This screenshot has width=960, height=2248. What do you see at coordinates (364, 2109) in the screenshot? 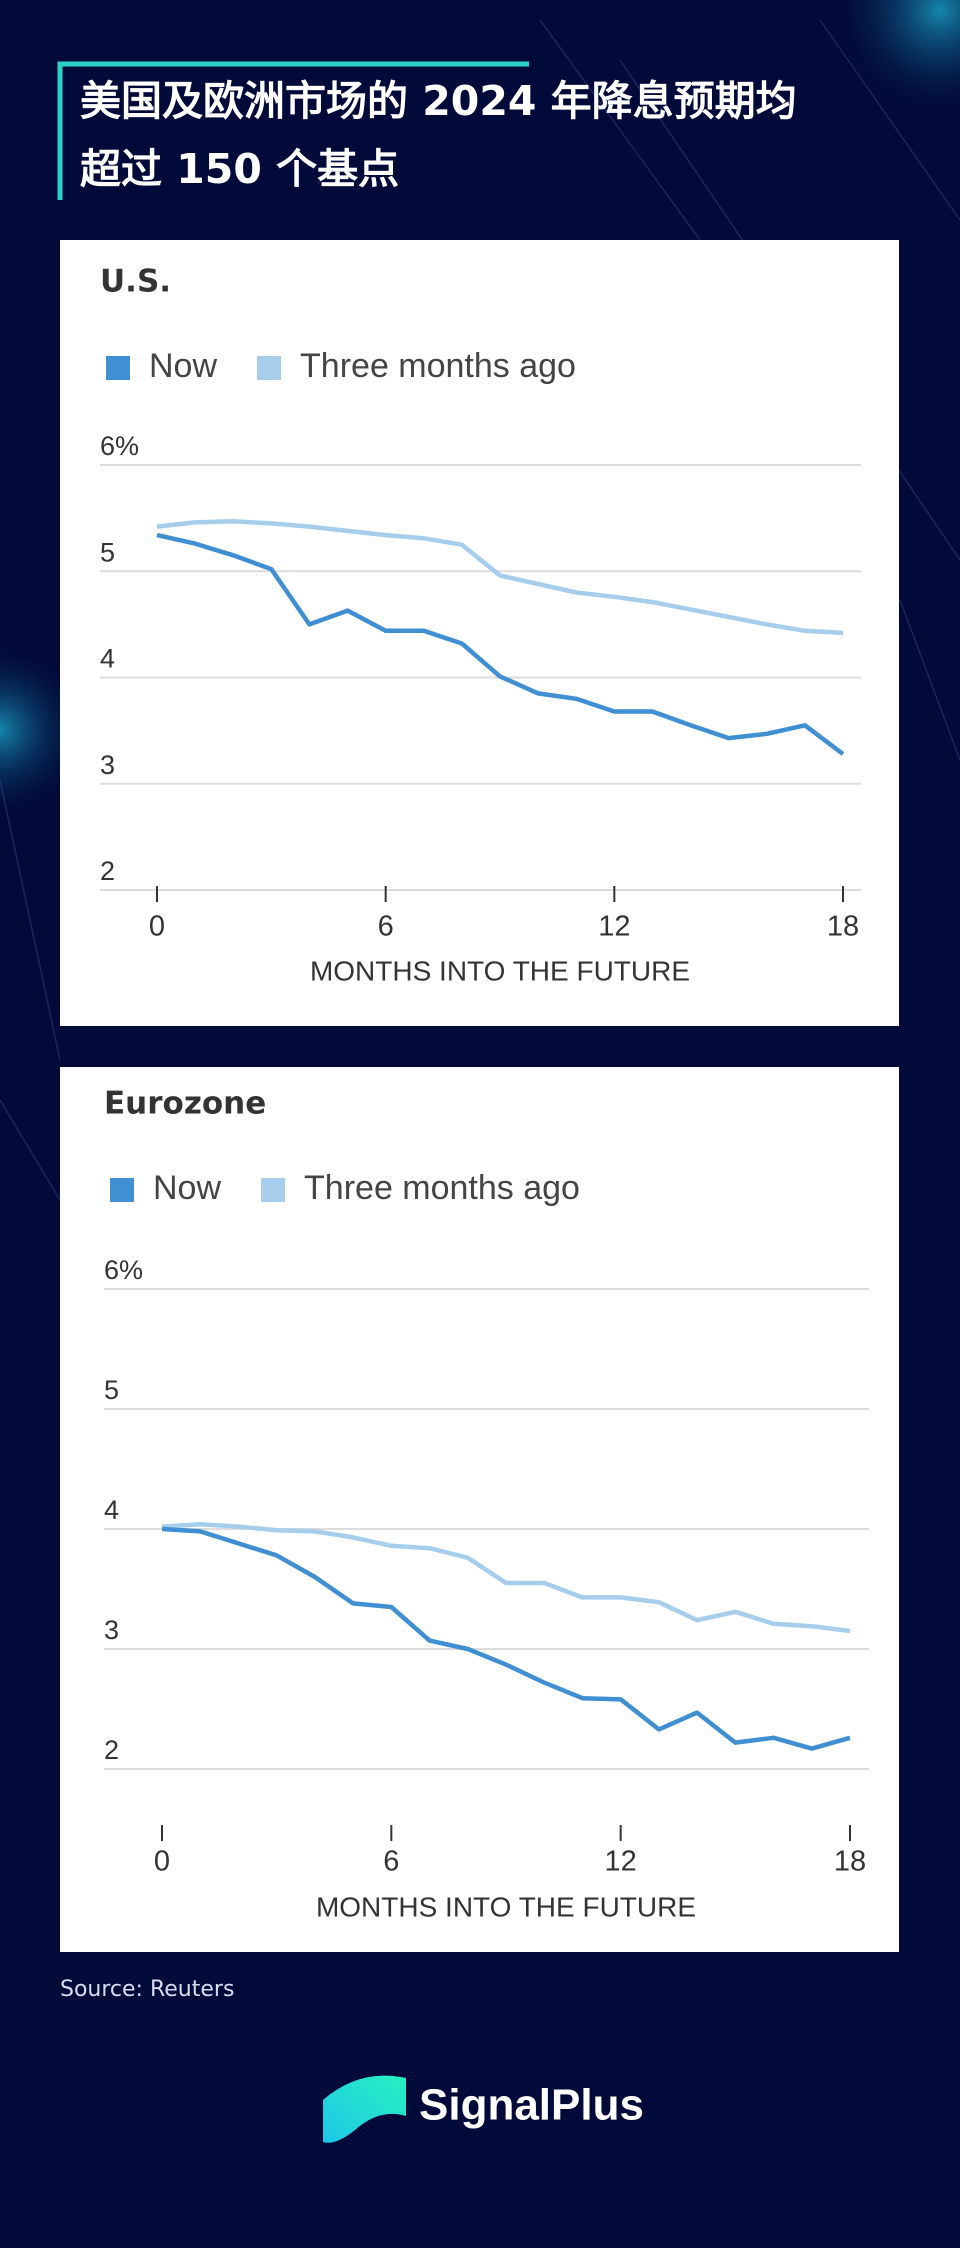
I see `logo-icon` at bounding box center [364, 2109].